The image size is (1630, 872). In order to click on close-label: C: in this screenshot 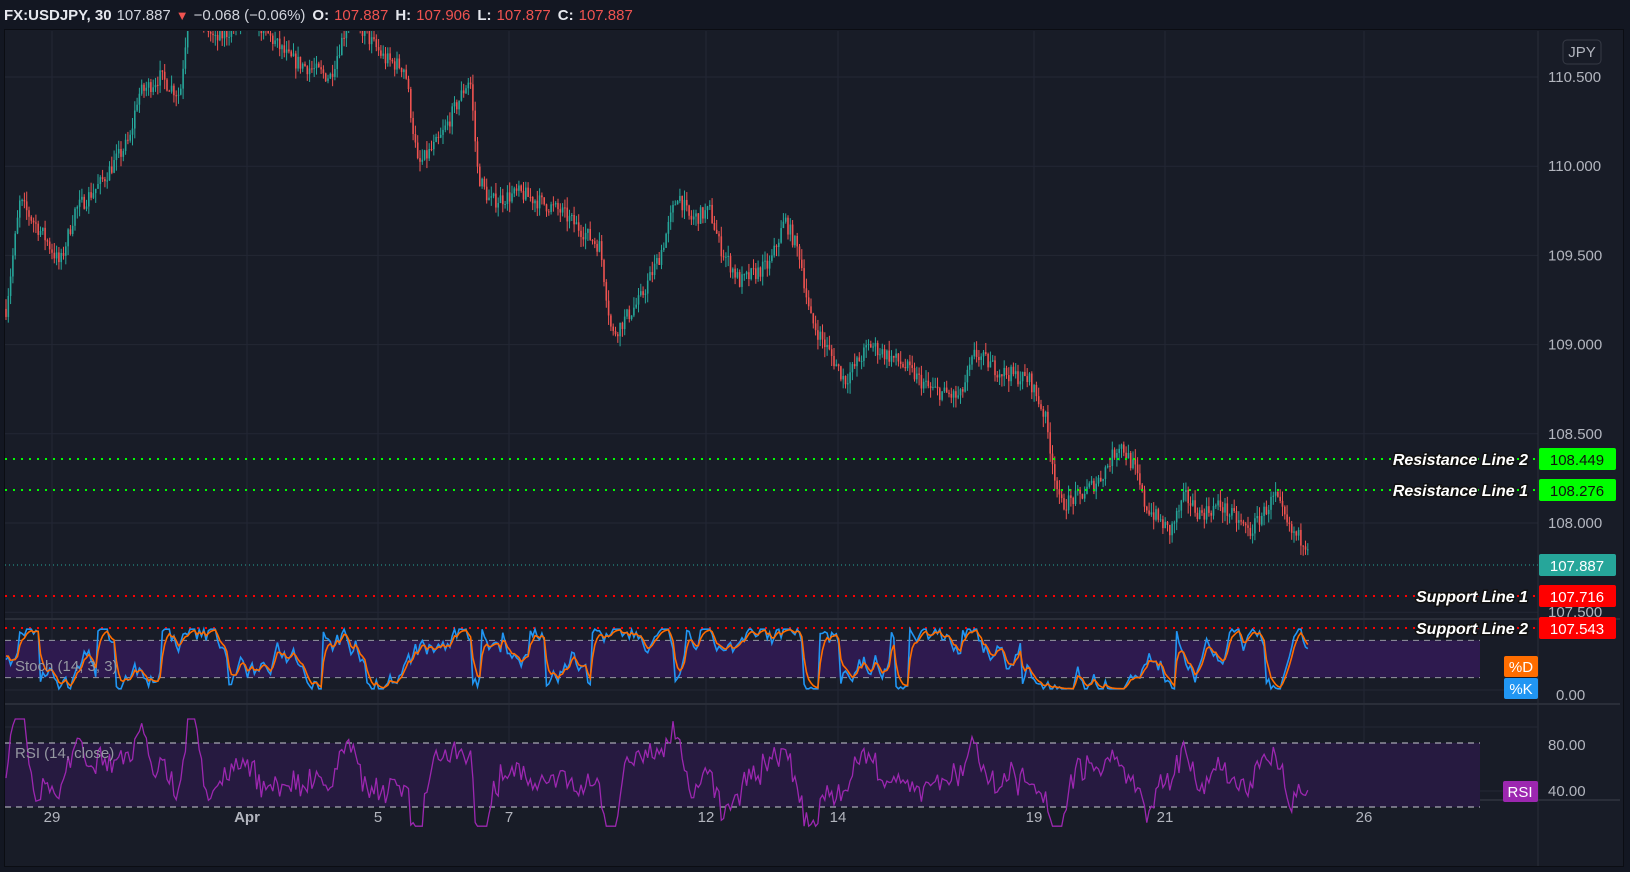, I will do `click(565, 15)`.